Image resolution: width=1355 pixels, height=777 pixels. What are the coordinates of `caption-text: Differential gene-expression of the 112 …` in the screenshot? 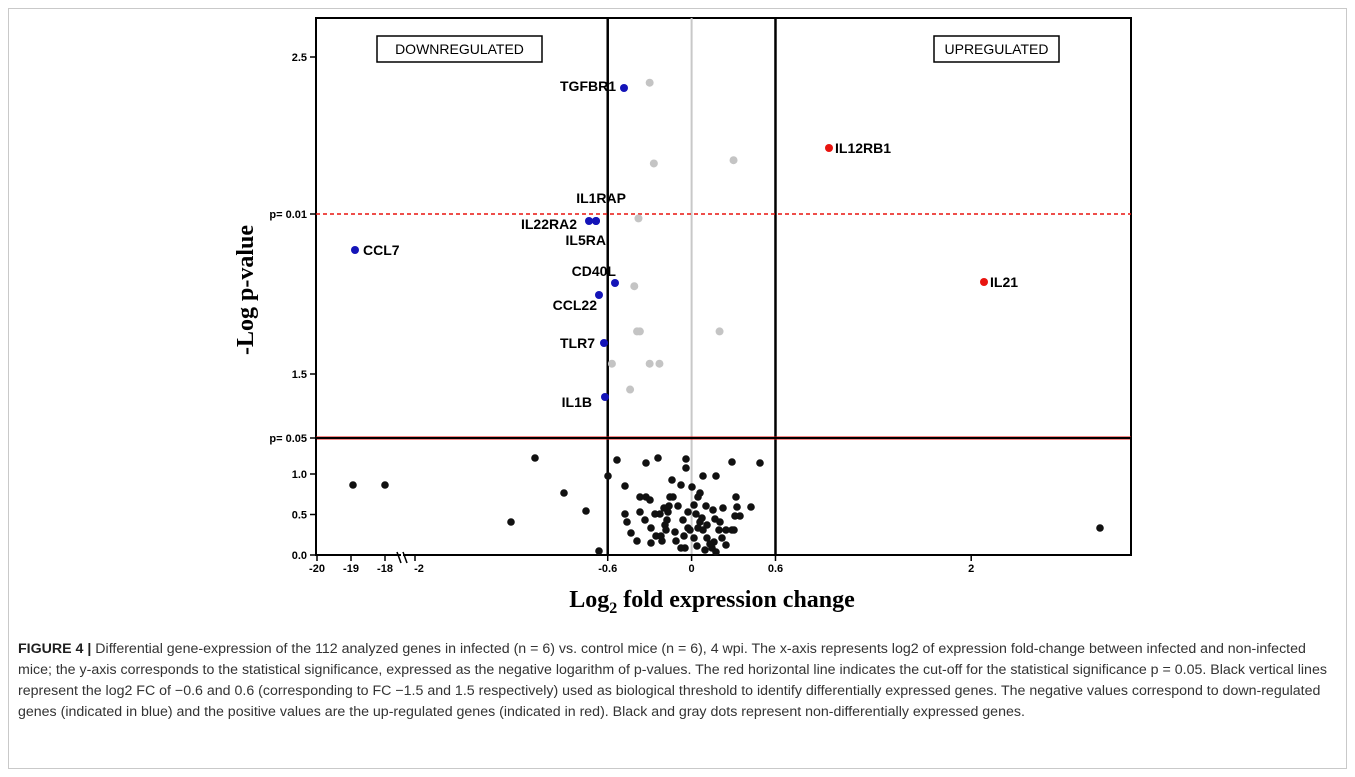 It's located at (672, 680).